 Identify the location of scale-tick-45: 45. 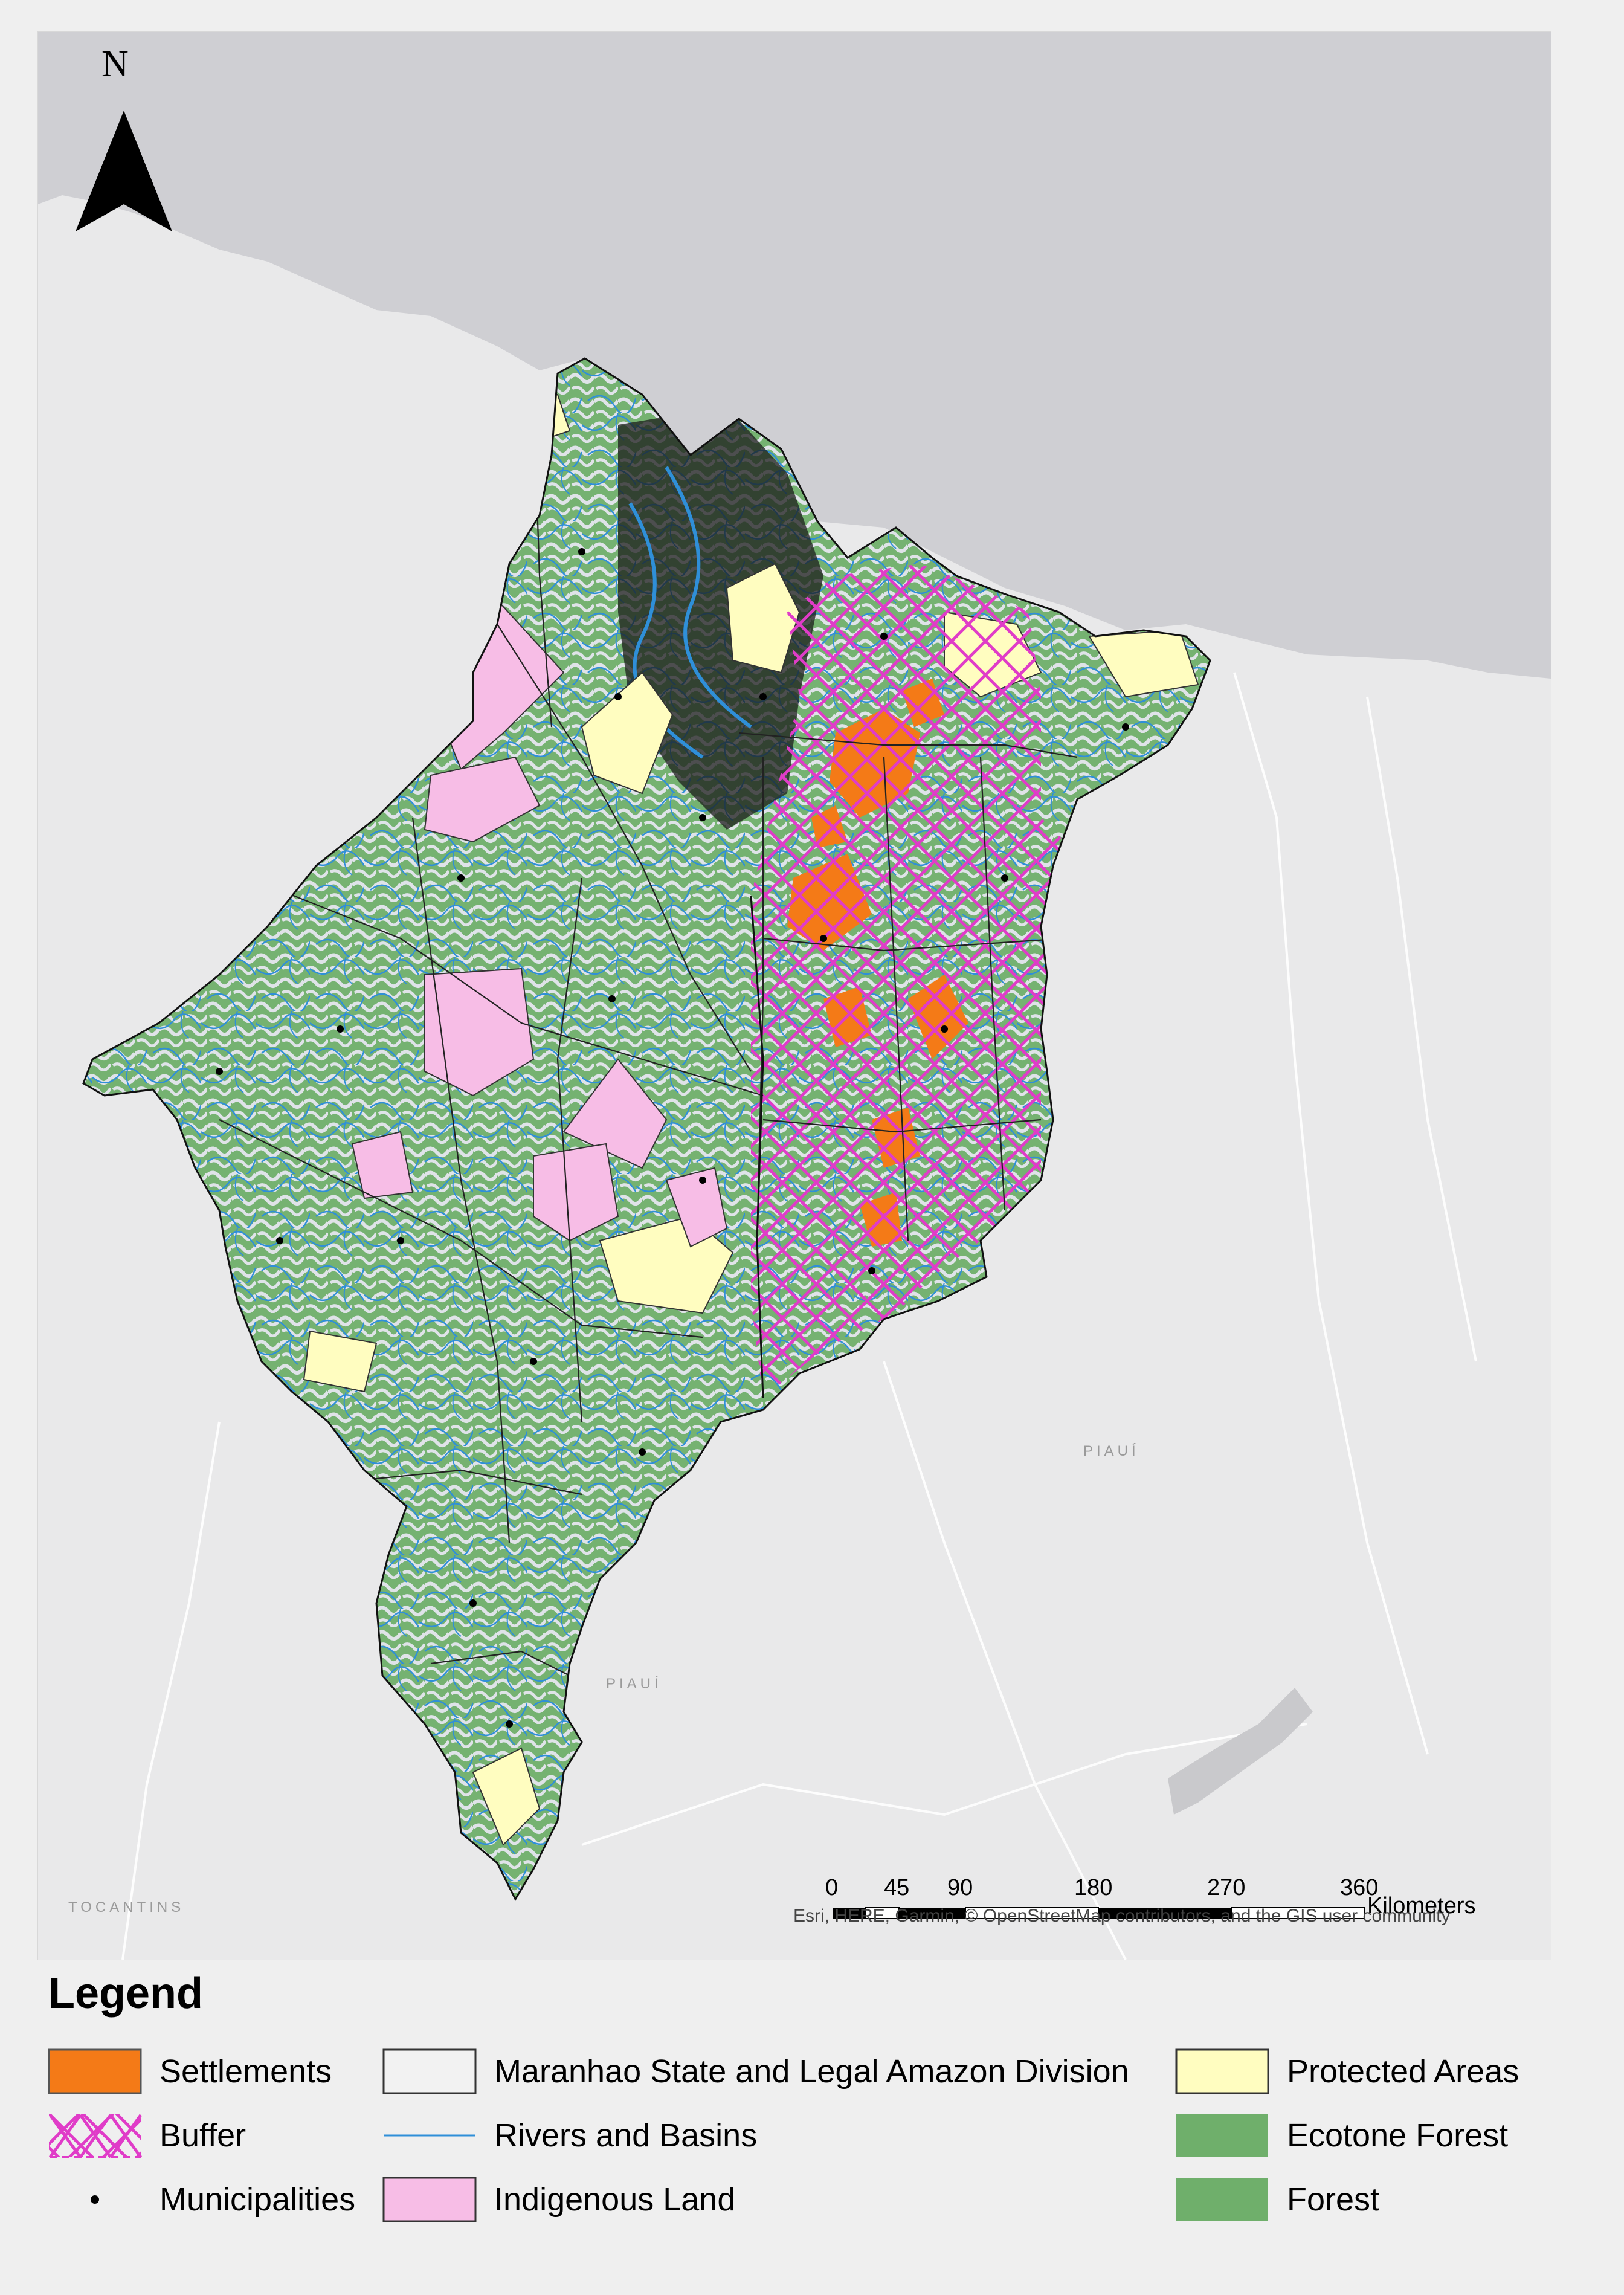
(897, 1887).